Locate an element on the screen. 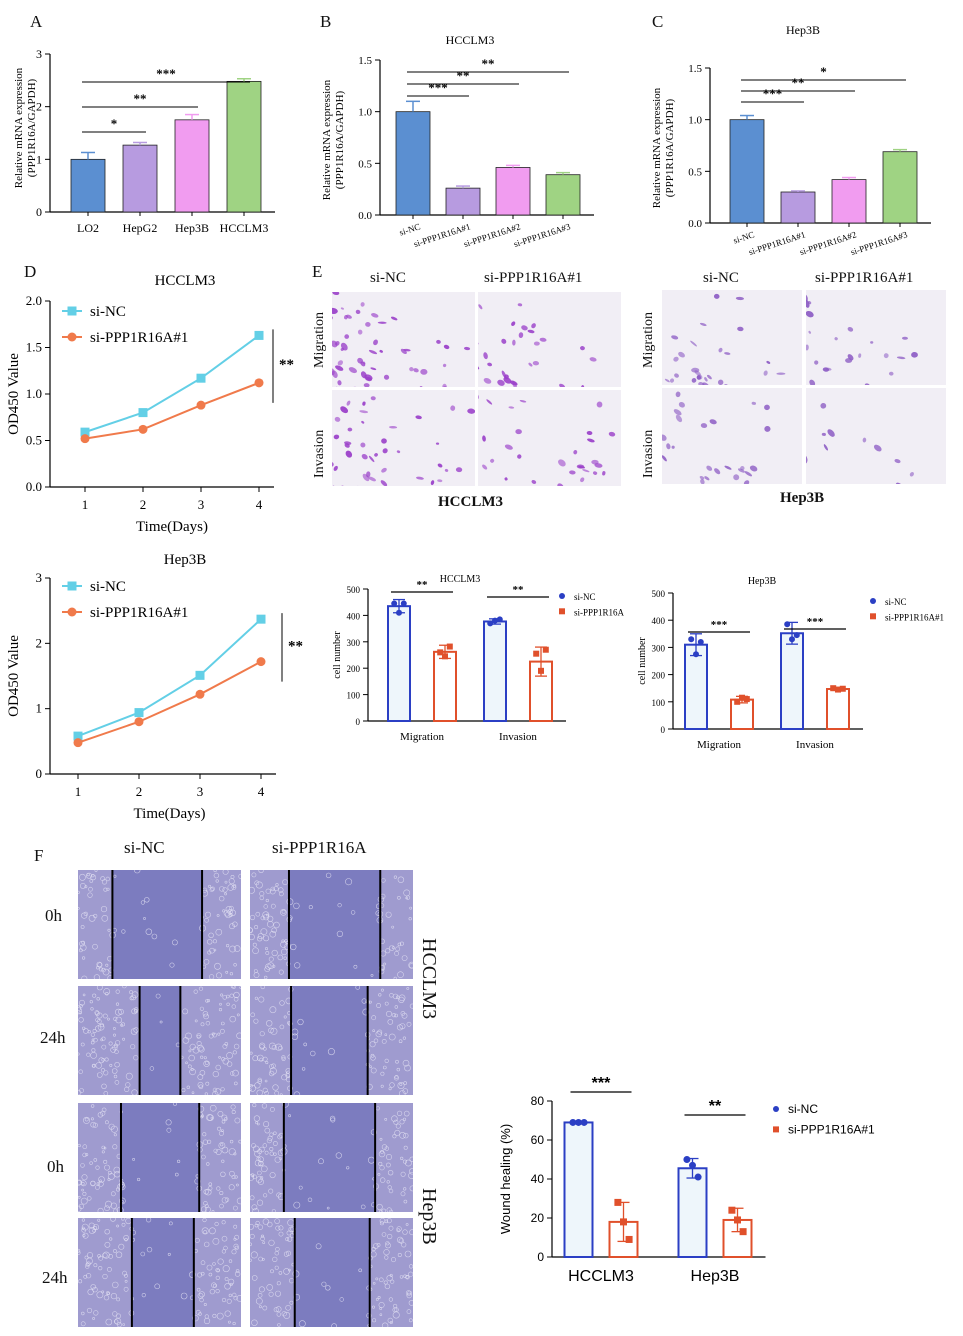 This screenshot has height=1336, width=963. bar is located at coordinates (692, 1212).